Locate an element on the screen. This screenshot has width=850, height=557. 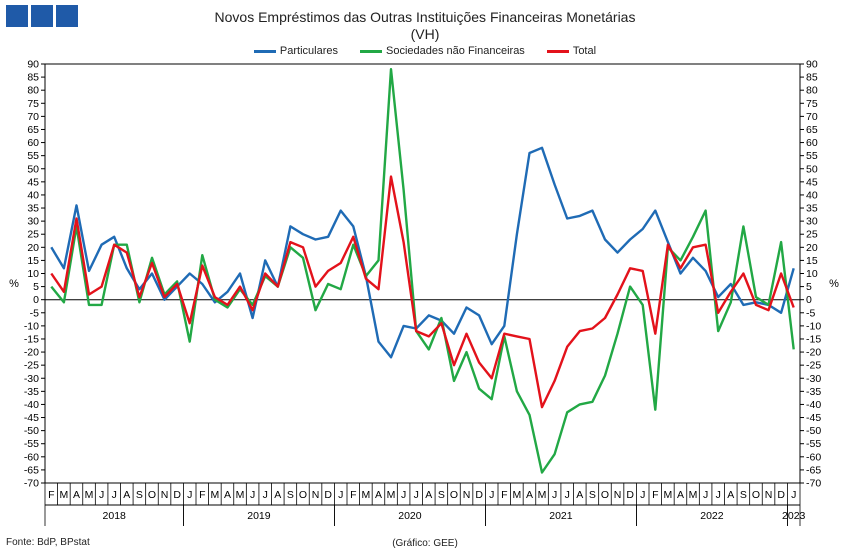
y-tick-label-left: -35 is located at coordinates (31, 392).